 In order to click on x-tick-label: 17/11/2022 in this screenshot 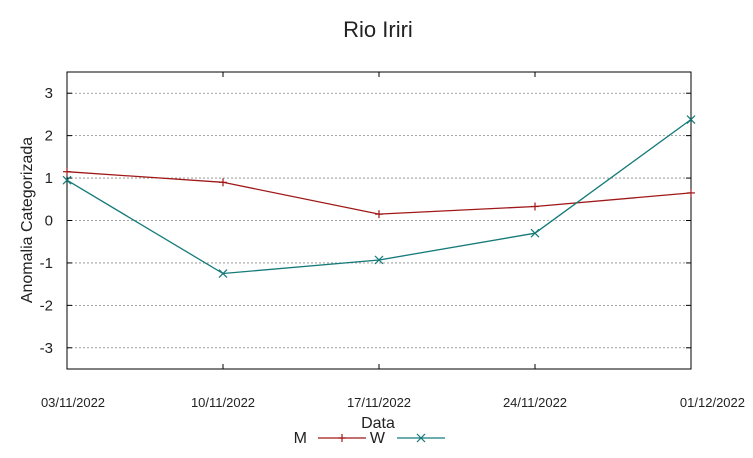, I will do `click(379, 402)`.